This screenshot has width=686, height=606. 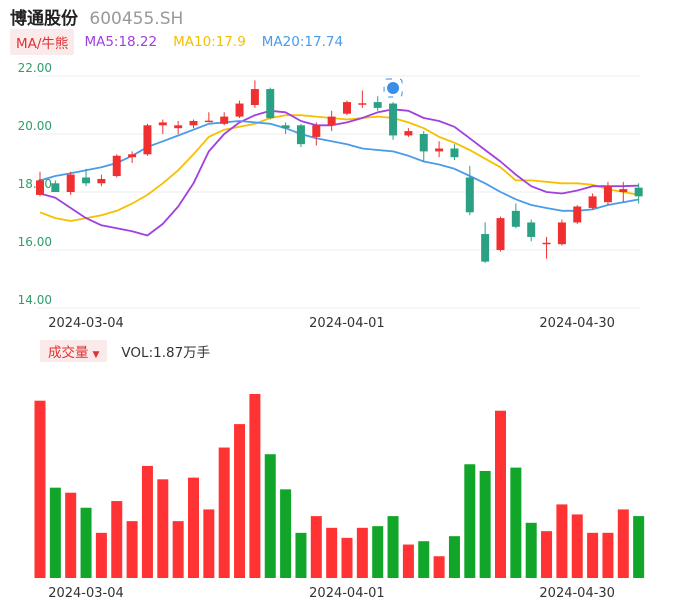 I want to click on marker-dot, so click(x=393, y=88).